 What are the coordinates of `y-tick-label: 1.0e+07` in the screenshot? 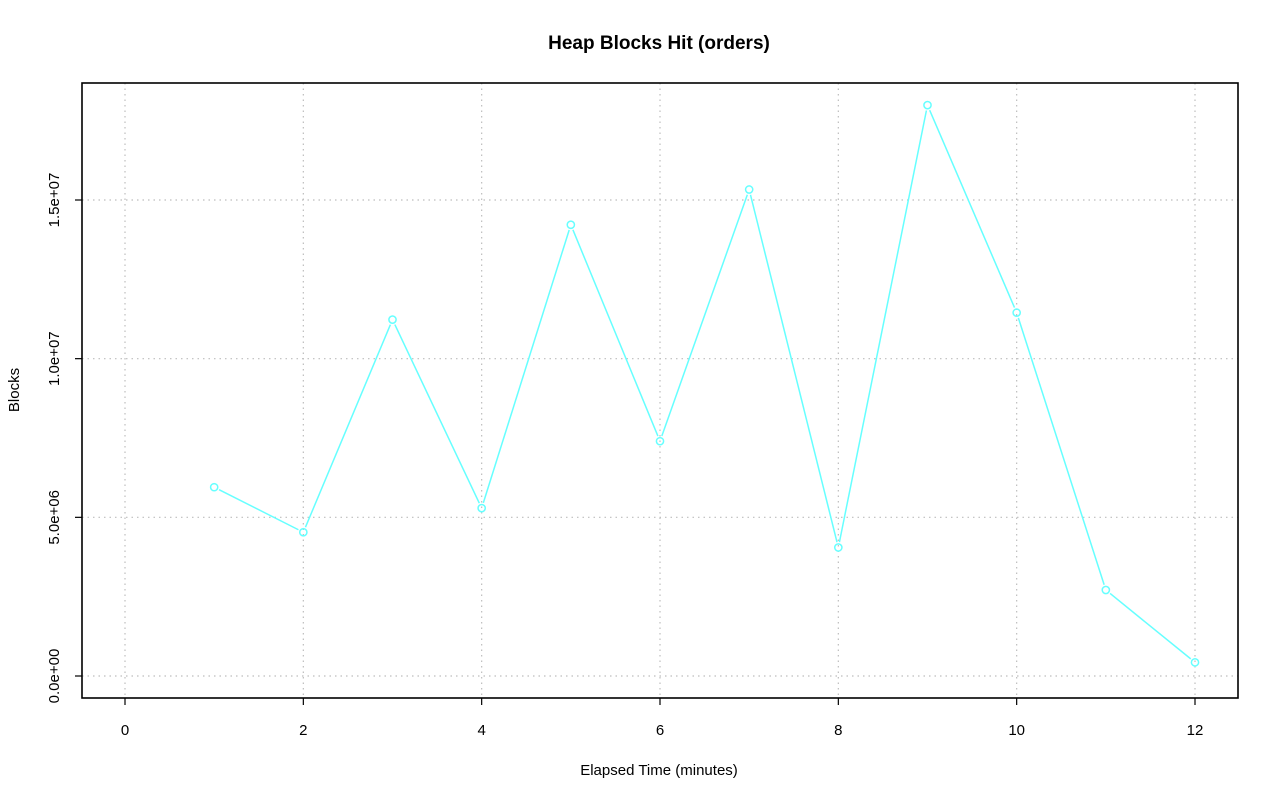 It's located at (54, 358).